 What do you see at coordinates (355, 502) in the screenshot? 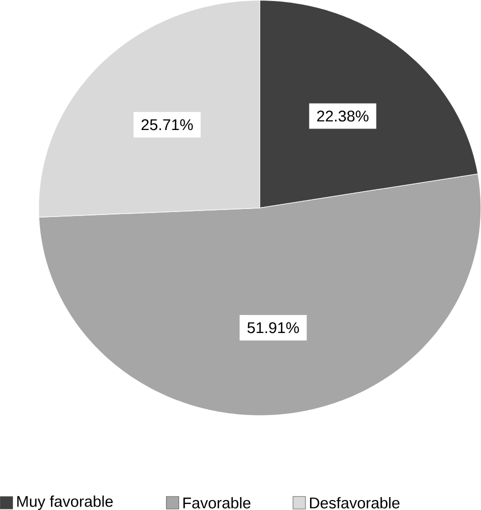
I see `legend-label: Desfavorable` at bounding box center [355, 502].